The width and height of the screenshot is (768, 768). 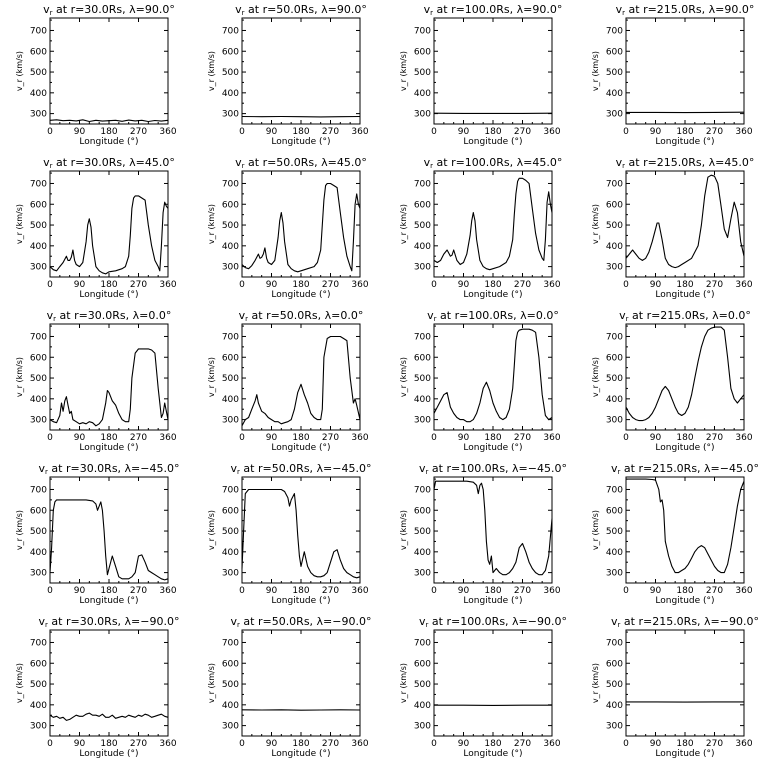 I want to click on panel-title: vr at r=50.0Rs, λ=0.0°, so click(x=301, y=316).